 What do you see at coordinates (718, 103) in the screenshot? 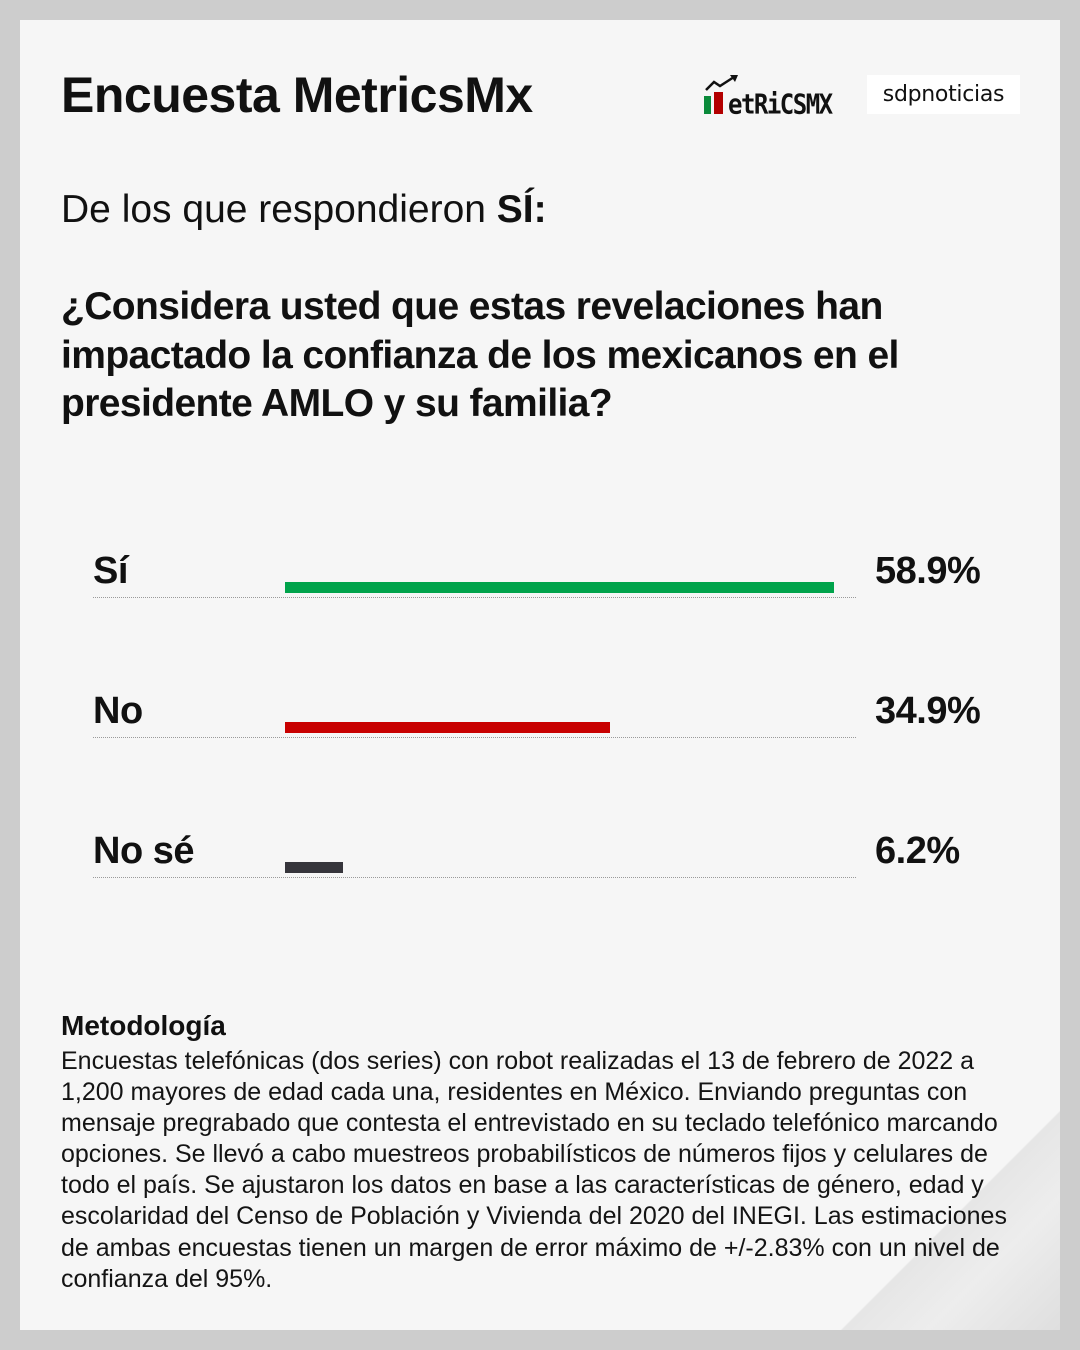
I see `mexico-flag-icon` at bounding box center [718, 103].